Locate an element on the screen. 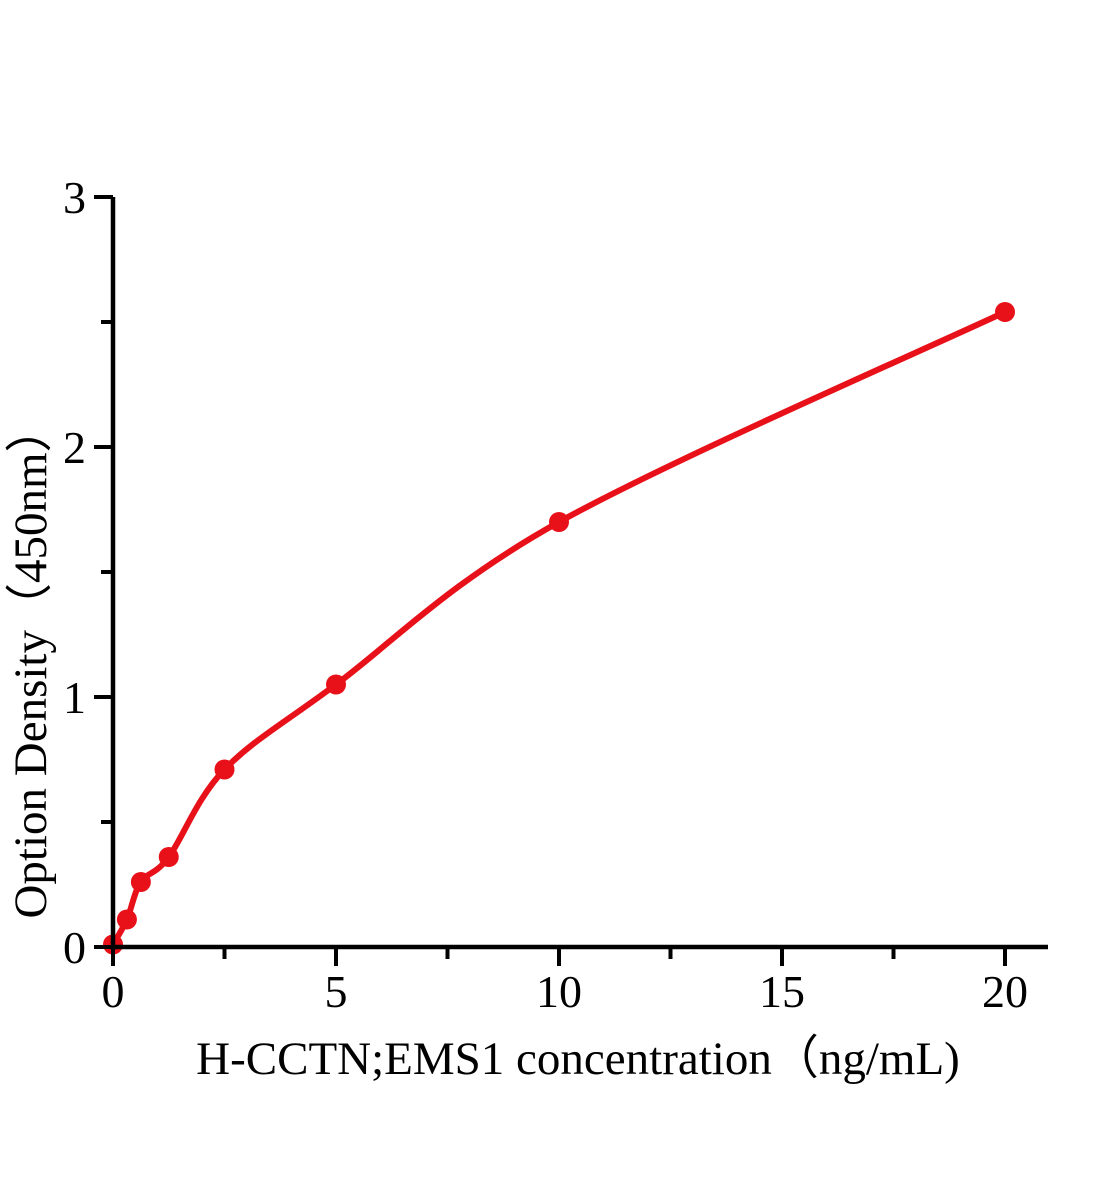  x-tick-label: 0 is located at coordinates (113, 991).